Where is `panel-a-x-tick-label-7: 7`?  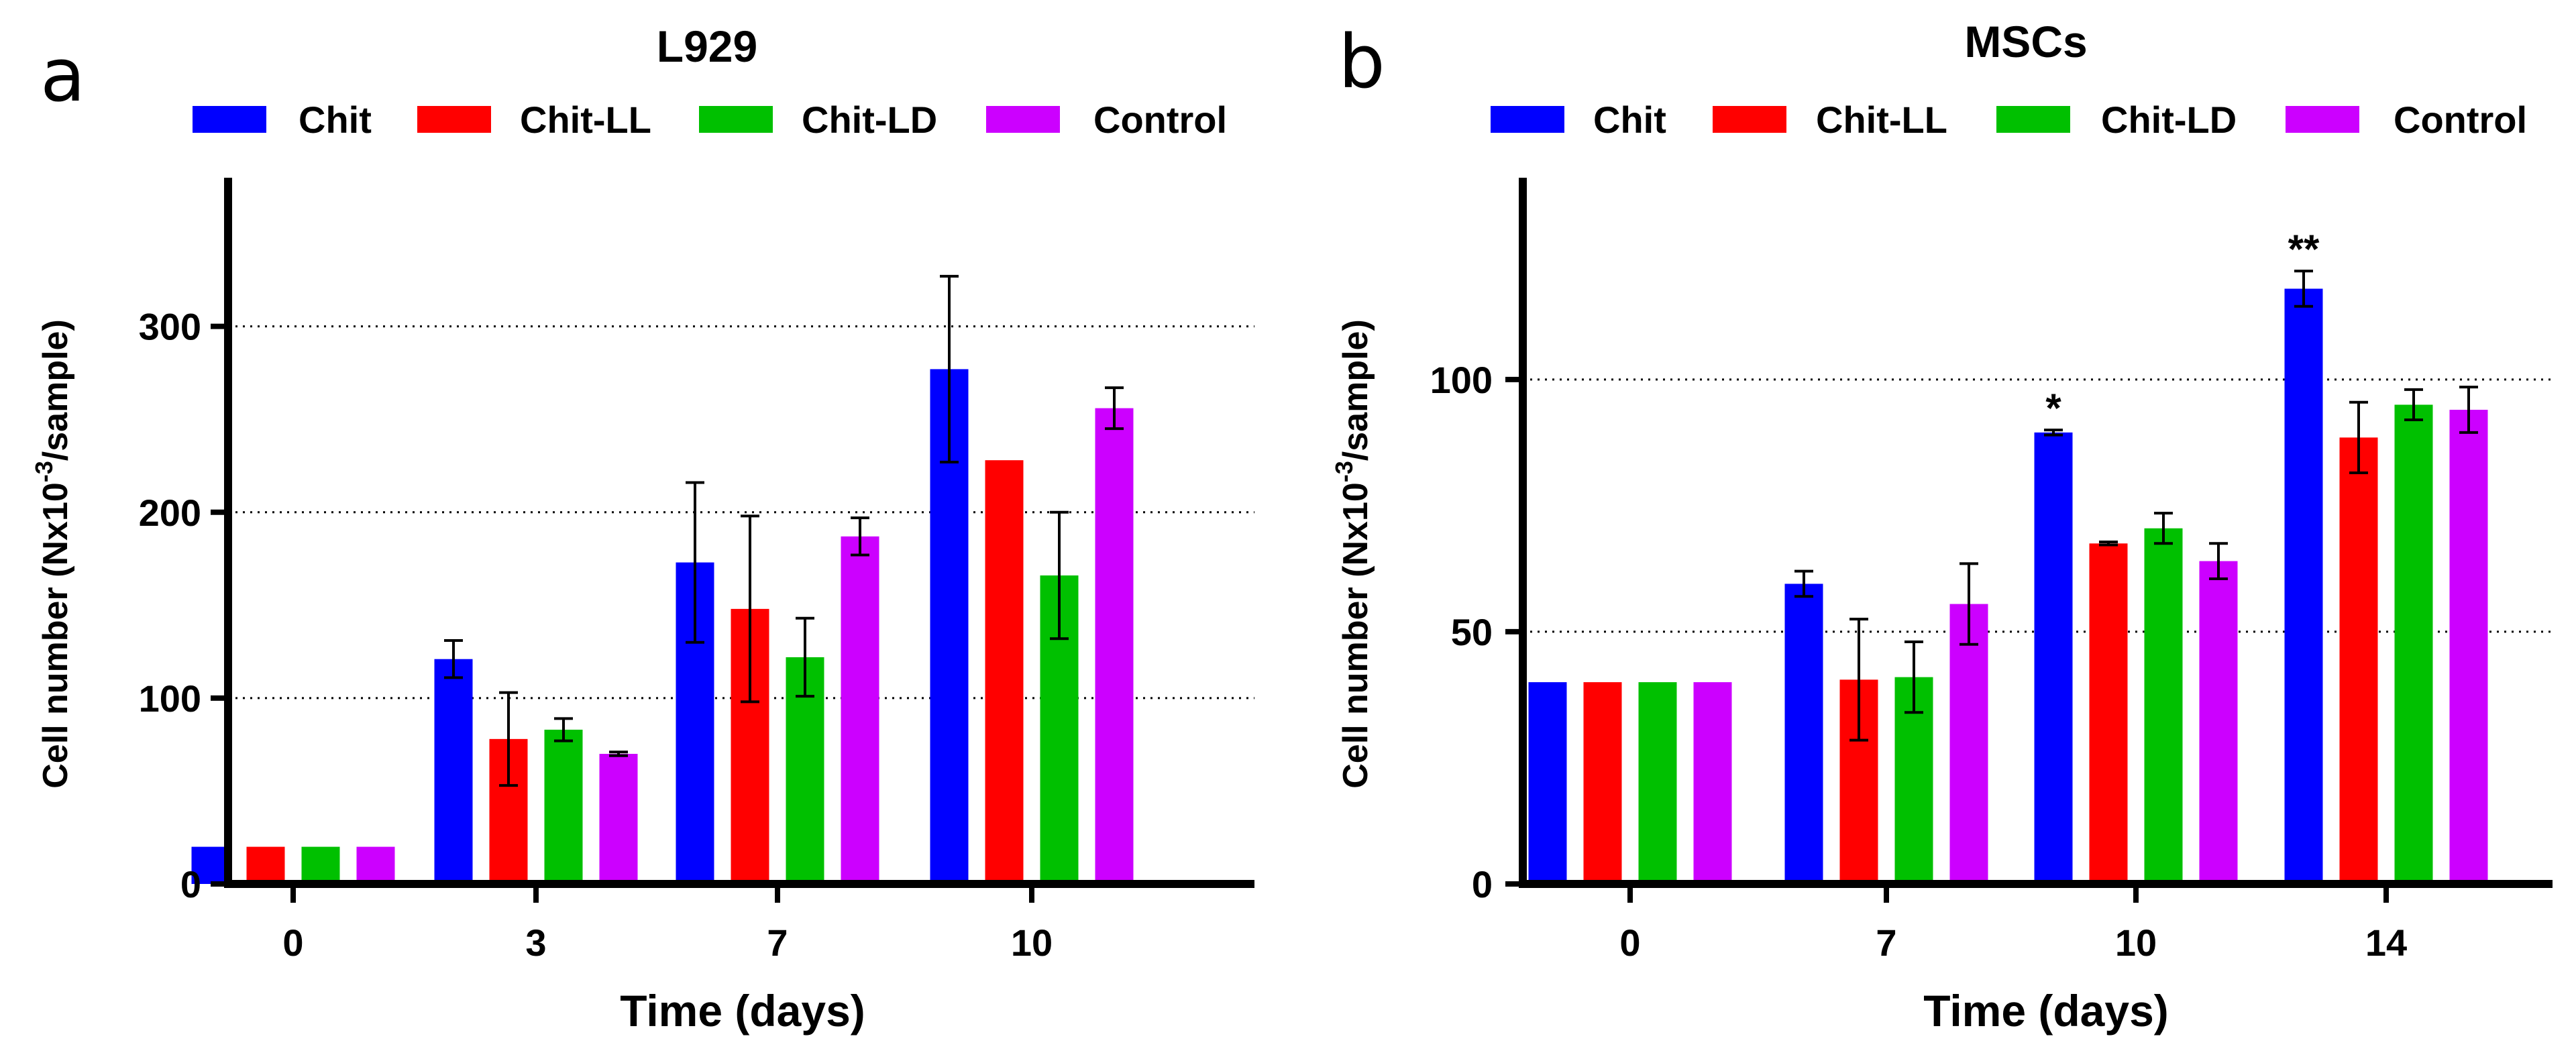 panel-a-x-tick-label-7: 7 is located at coordinates (777, 943).